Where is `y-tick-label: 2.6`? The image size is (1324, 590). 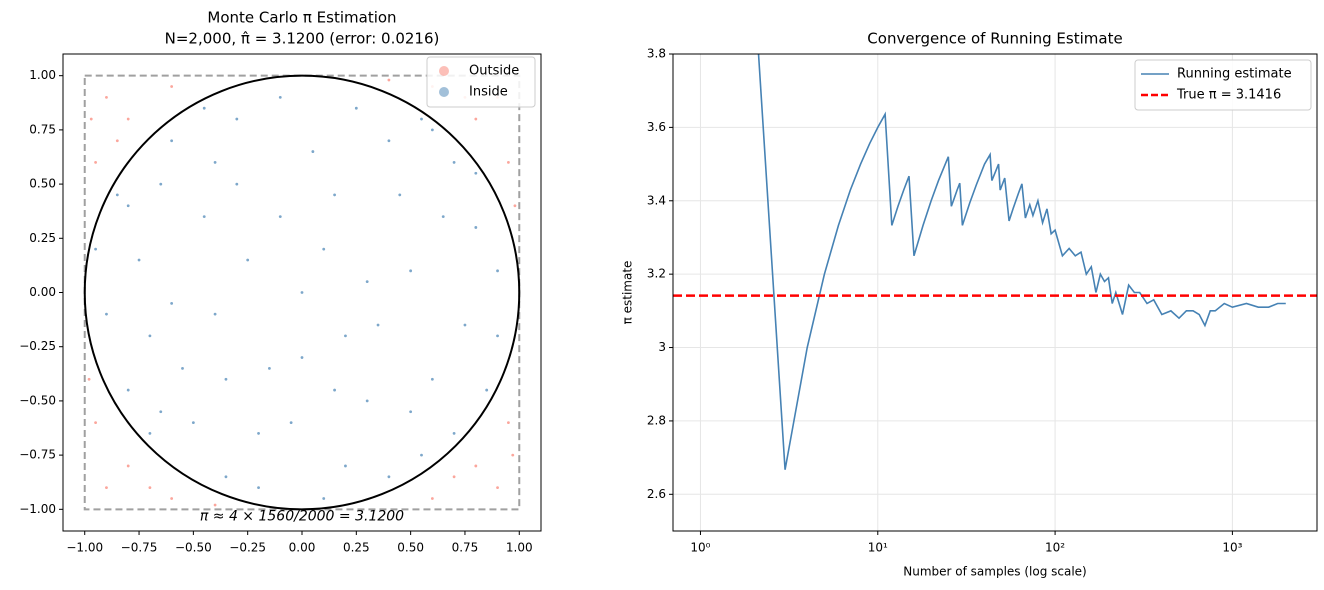 y-tick-label: 2.6 is located at coordinates (656, 494).